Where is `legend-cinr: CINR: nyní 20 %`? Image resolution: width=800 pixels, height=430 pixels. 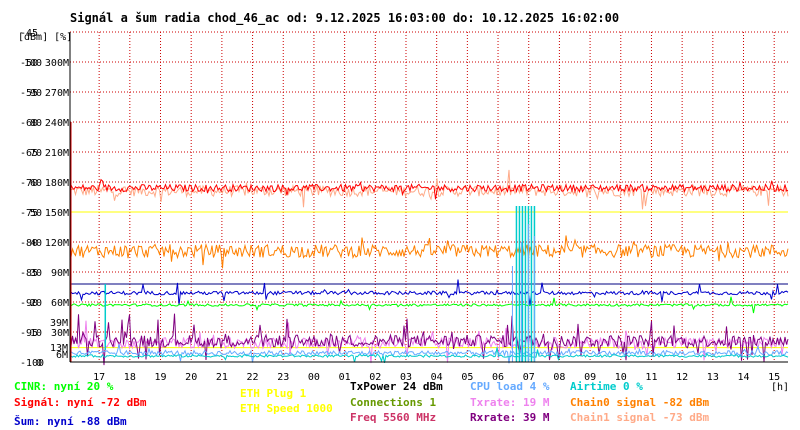
legend-cinr: CINR: nyní 20 % is located at coordinates (64, 386).